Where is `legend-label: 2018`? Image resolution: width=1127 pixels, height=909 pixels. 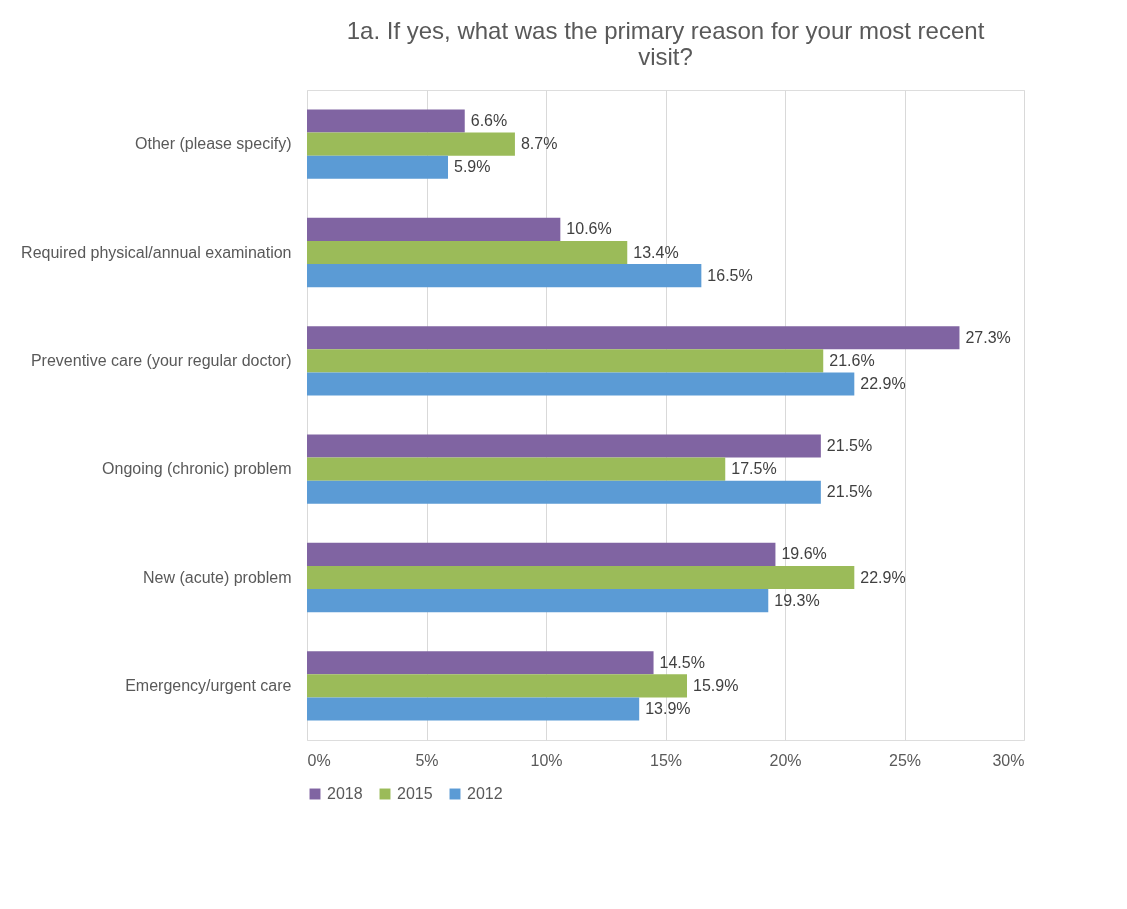
legend-label: 2018 is located at coordinates (345, 793).